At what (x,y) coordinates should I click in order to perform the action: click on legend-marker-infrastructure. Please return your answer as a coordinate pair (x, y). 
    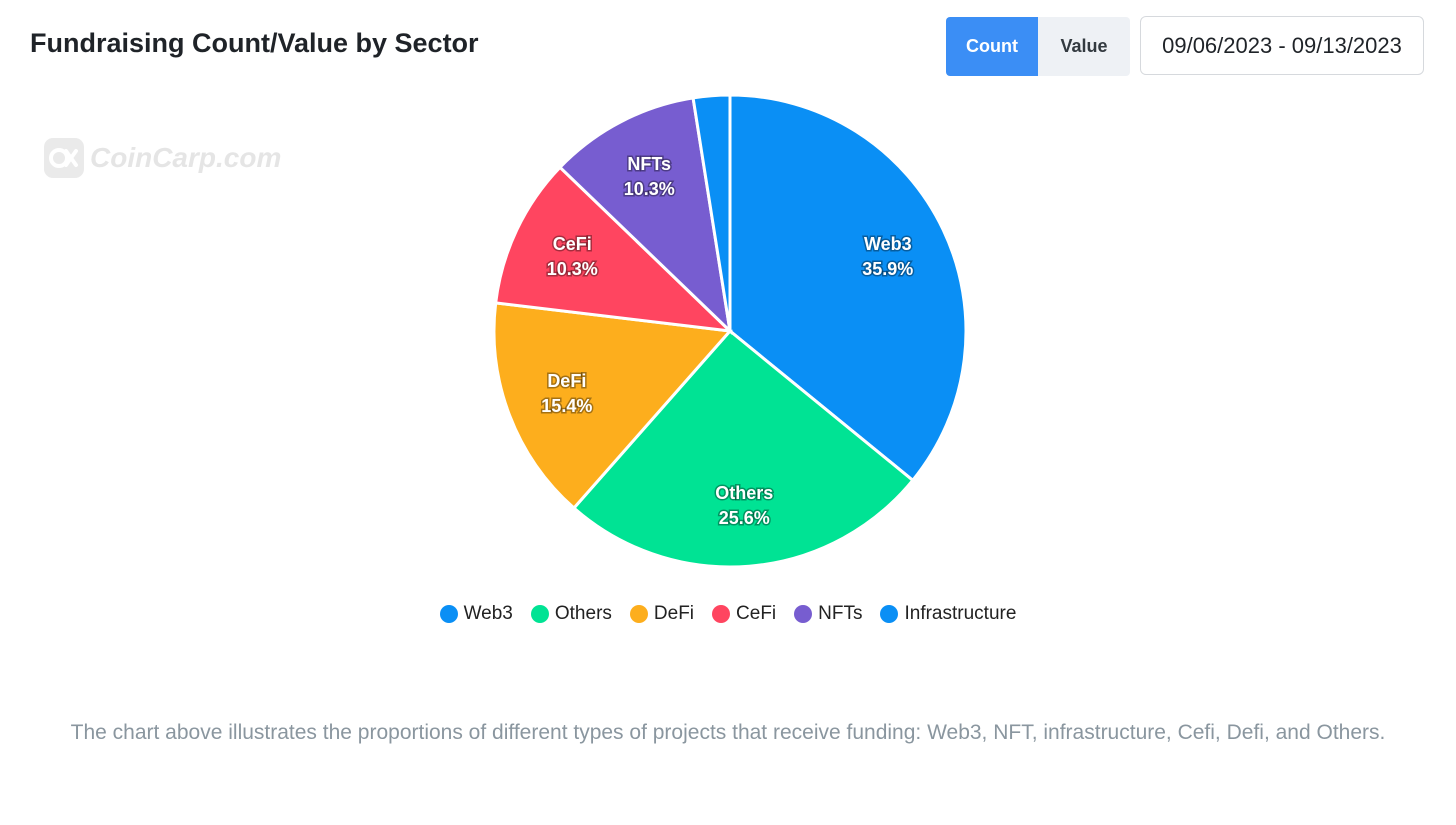
    Looking at the image, I should click on (889, 614).